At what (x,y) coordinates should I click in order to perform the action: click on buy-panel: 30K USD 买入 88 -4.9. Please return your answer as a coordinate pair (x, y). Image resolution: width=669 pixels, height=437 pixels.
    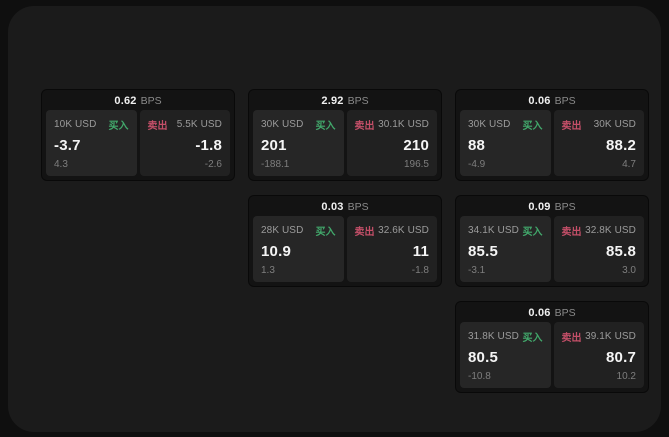
    Looking at the image, I should click on (505, 143).